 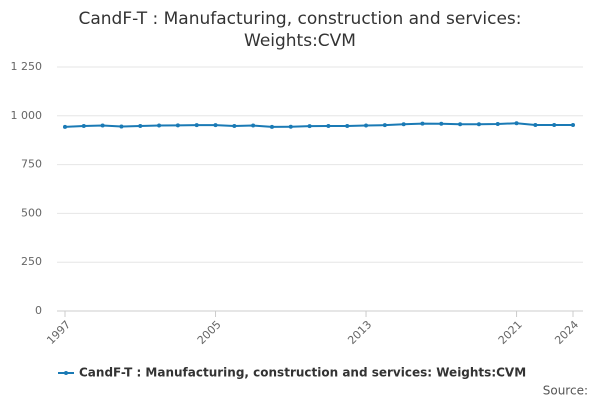 What do you see at coordinates (31, 261) in the screenshot?
I see `y-tick-label: 250` at bounding box center [31, 261].